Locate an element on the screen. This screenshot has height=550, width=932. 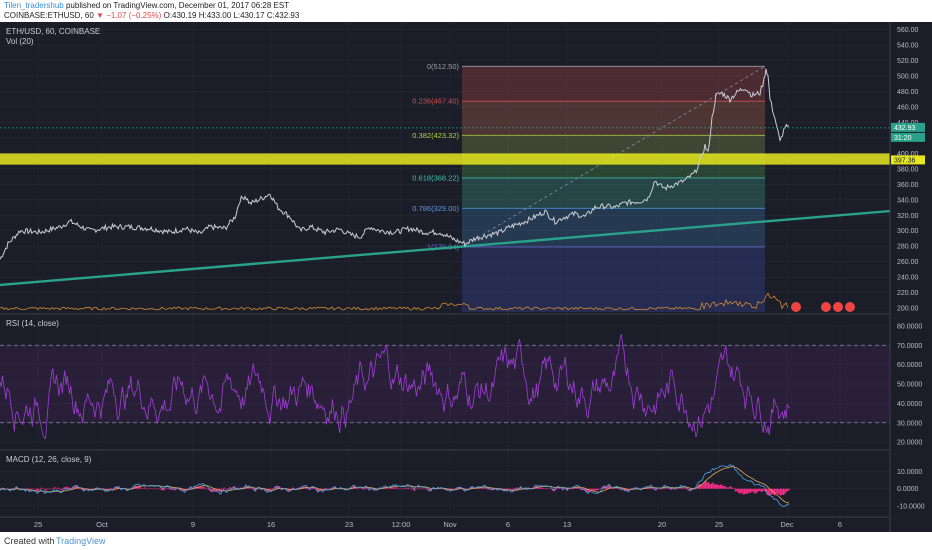
time-tick-label: Nov is located at coordinates (450, 524).